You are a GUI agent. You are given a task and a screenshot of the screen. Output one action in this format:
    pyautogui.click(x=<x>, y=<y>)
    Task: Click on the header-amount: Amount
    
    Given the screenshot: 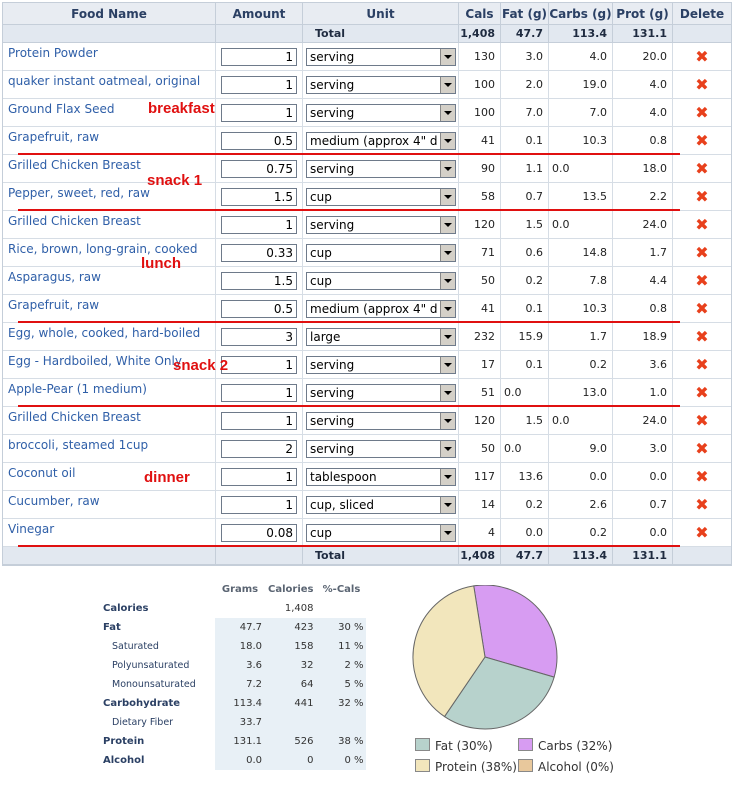 What is the action you would take?
    pyautogui.click(x=259, y=13)
    